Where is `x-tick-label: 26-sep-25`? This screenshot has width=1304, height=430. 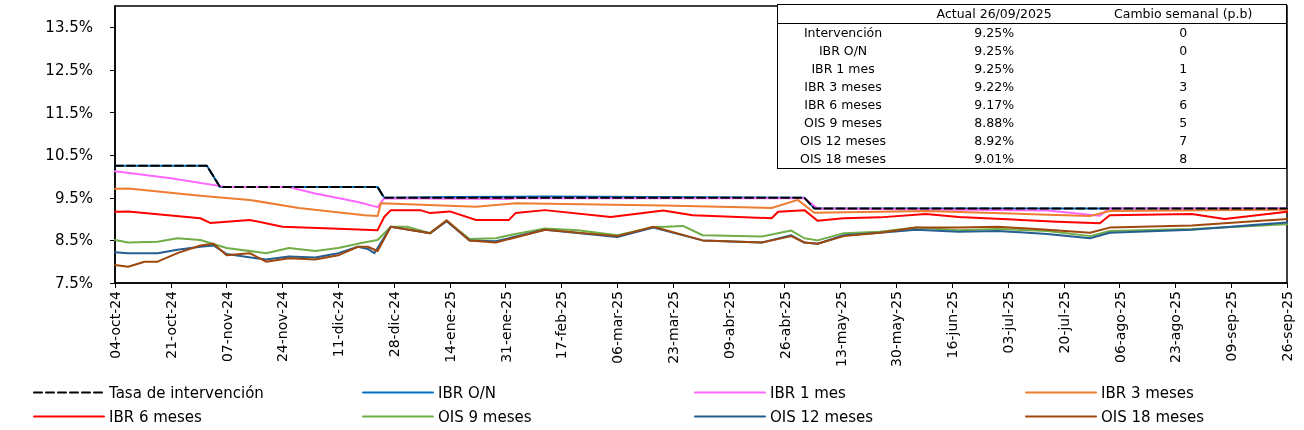 x-tick-label: 26-sep-25 is located at coordinates (1287, 326).